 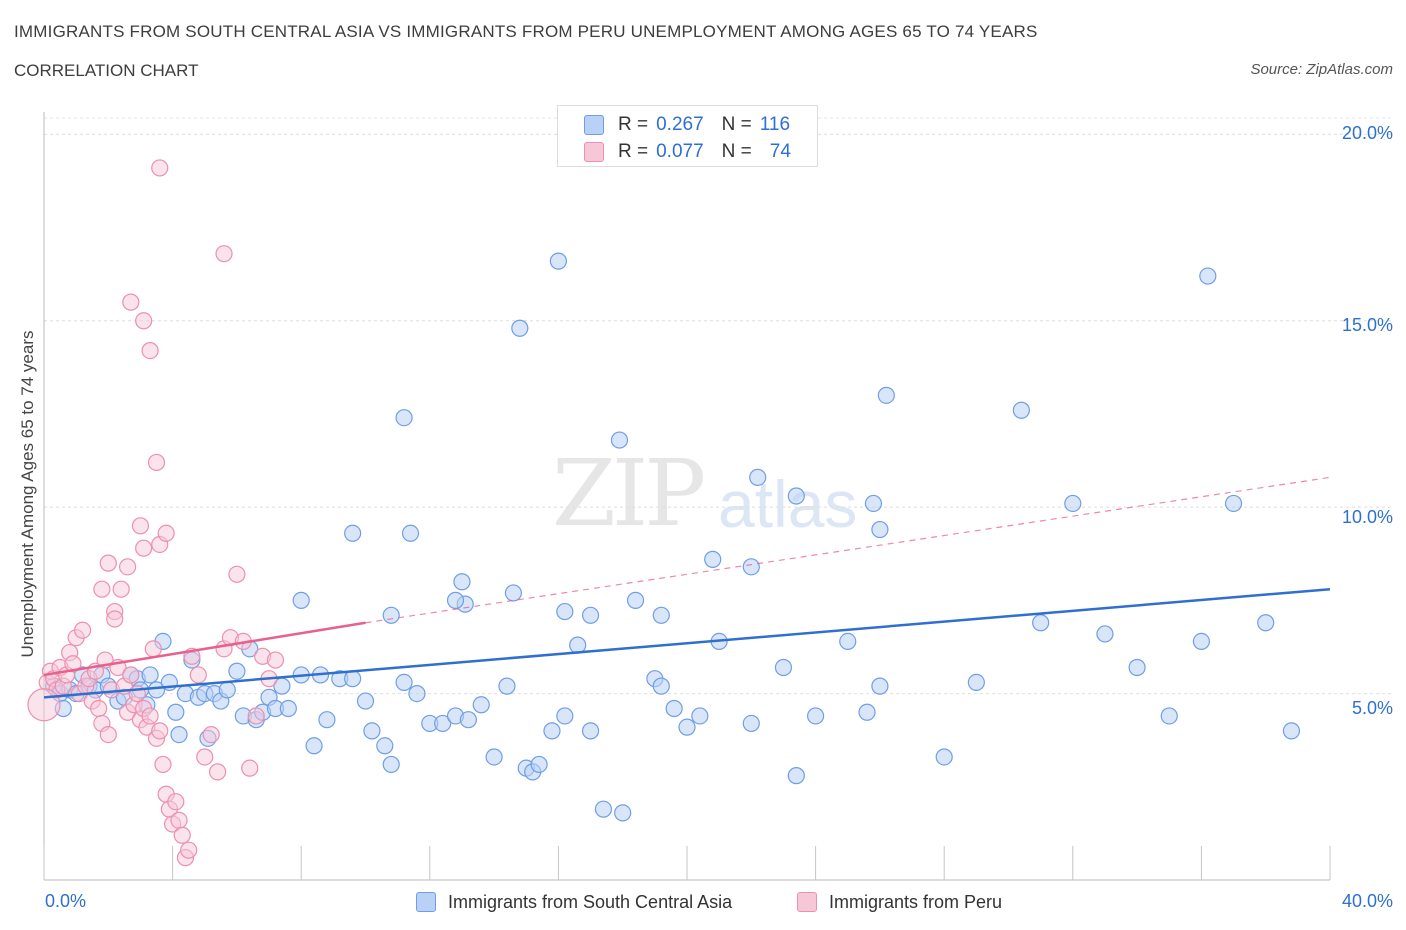 I want to click on pink-trend-extension, so click(x=848, y=550).